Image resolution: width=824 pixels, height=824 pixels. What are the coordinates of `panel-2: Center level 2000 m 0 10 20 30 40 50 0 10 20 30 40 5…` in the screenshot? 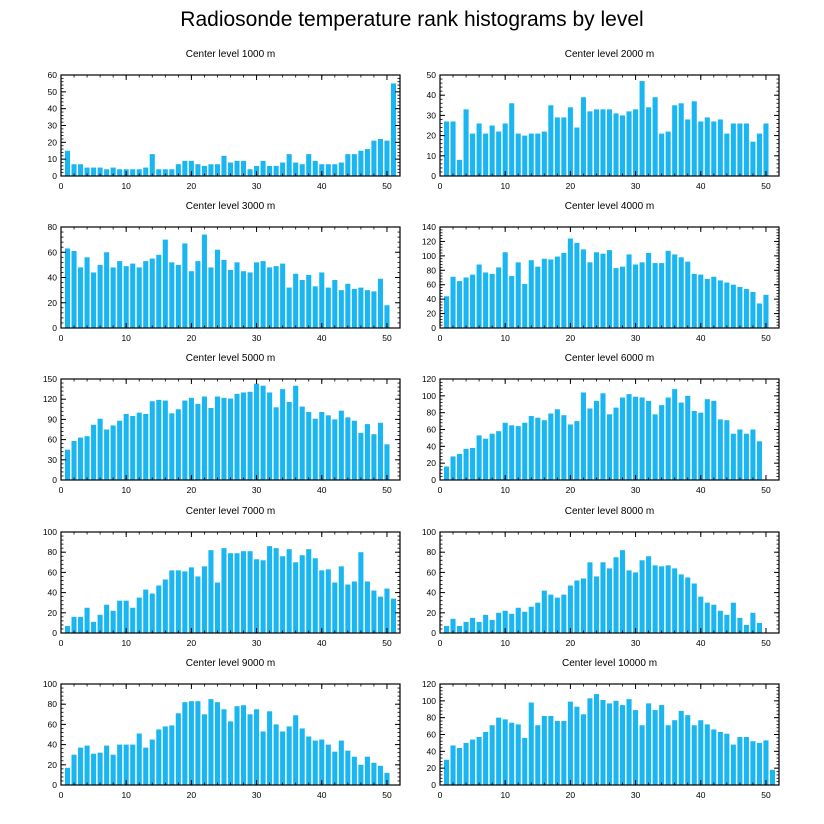 It's located at (603, 120).